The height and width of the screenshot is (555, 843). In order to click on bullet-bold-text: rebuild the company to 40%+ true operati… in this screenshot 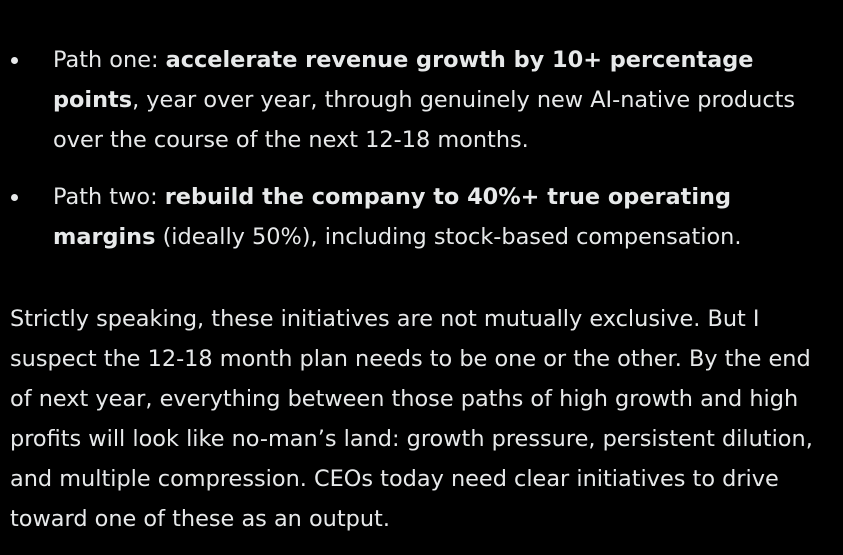, I will do `click(392, 217)`.